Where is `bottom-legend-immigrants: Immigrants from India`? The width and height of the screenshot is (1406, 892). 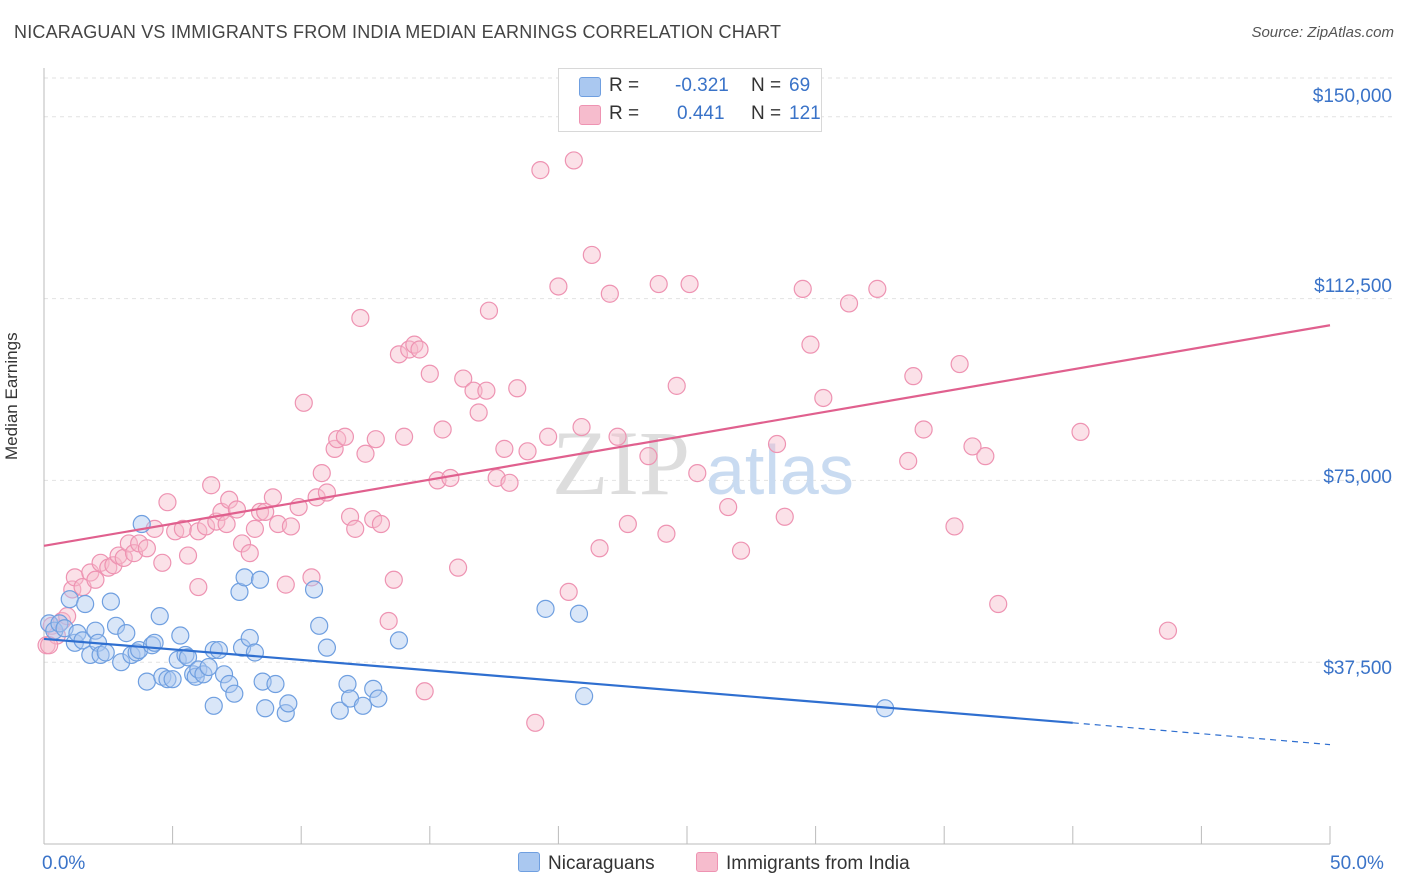 bottom-legend-immigrants: Immigrants from India is located at coordinates (803, 863).